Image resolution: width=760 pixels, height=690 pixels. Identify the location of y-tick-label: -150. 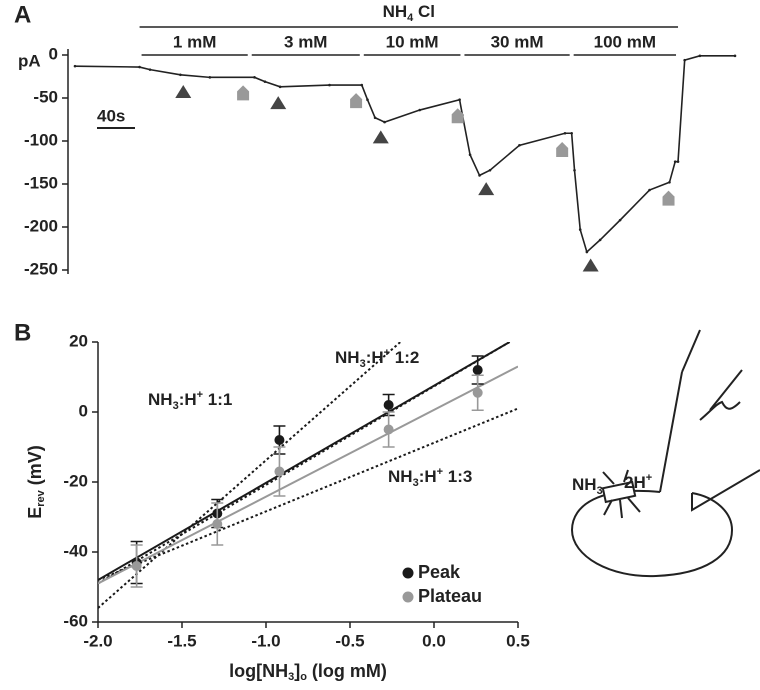
(41, 182).